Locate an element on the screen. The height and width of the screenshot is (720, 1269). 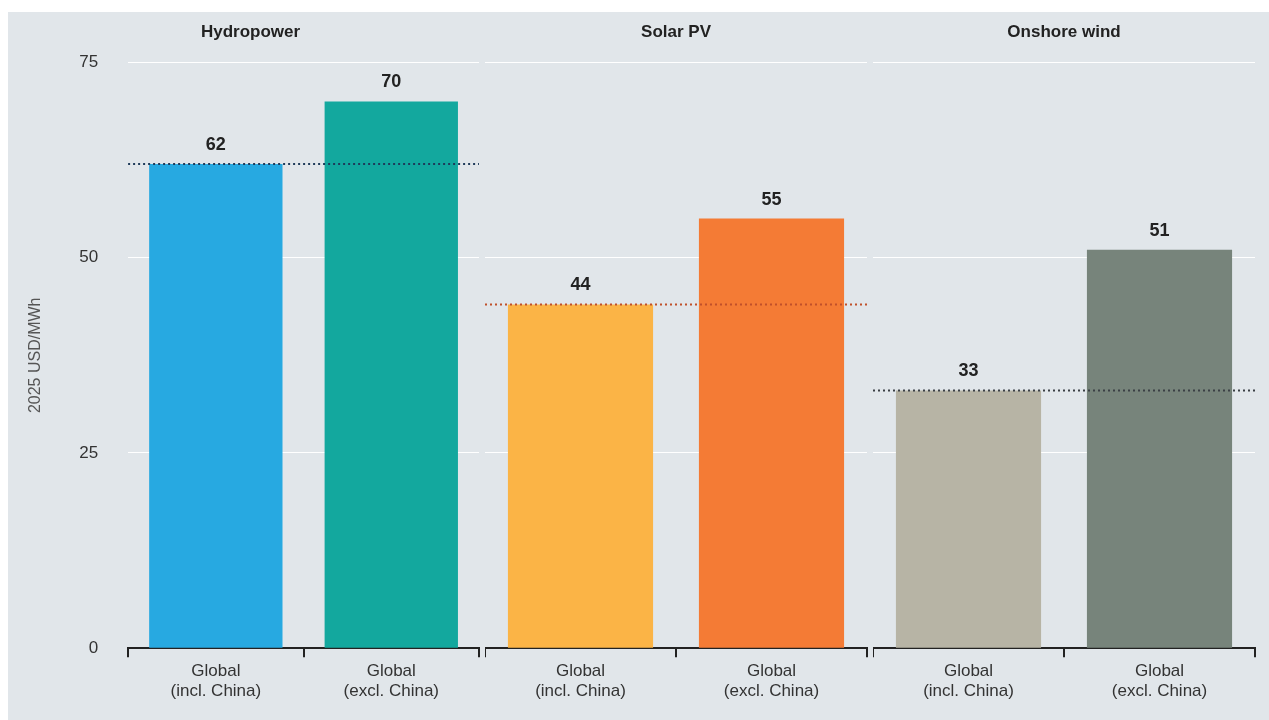
data-label: 70 is located at coordinates (391, 81).